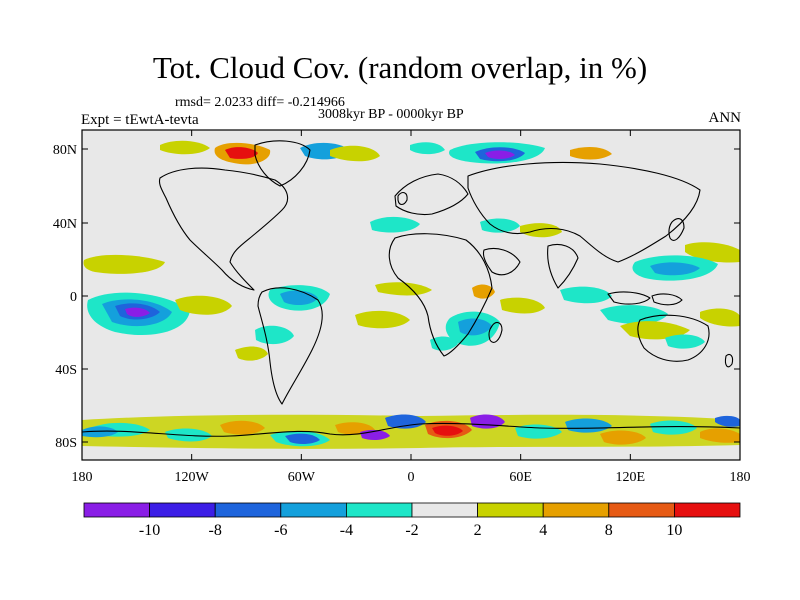 This screenshot has width=800, height=600. Describe the element at coordinates (391, 114) in the screenshot. I see `period-subtitle: 3008kyr BP - 0000kyr BP` at that location.